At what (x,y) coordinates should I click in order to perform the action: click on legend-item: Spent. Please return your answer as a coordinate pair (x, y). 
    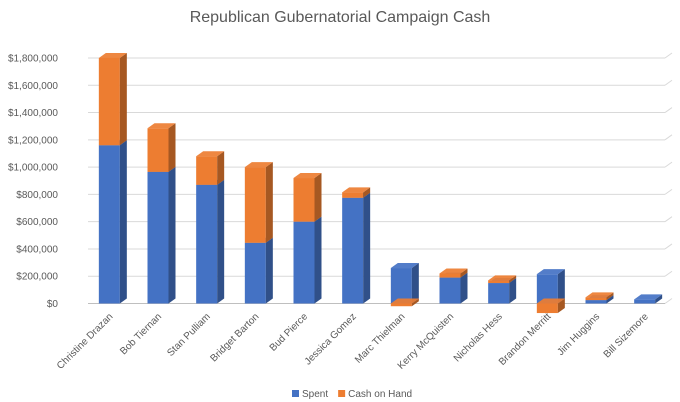
    Looking at the image, I should click on (310, 394).